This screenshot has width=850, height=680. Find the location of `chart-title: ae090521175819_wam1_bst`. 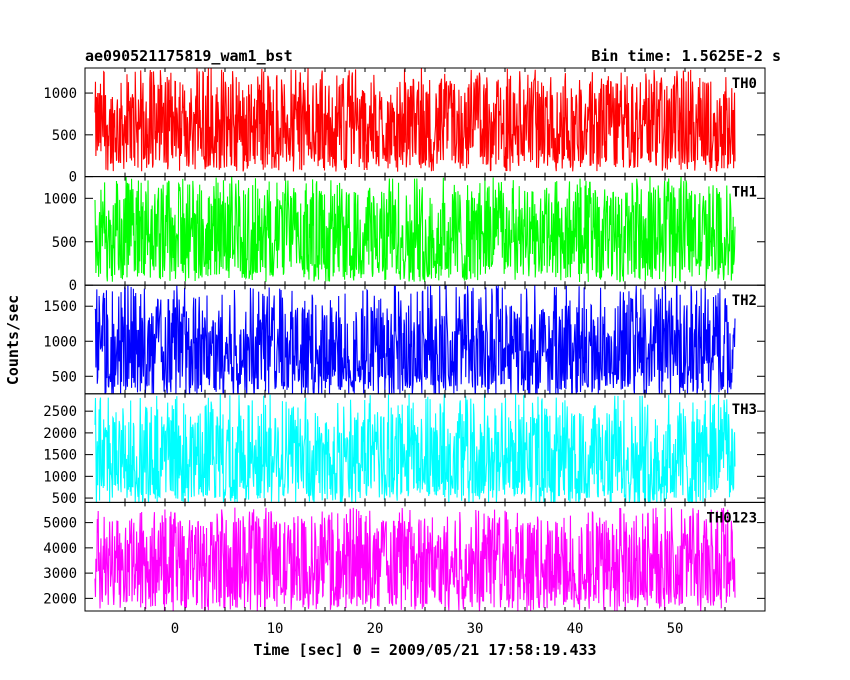

chart-title: ae090521175819_wam1_bst is located at coordinates (189, 56).